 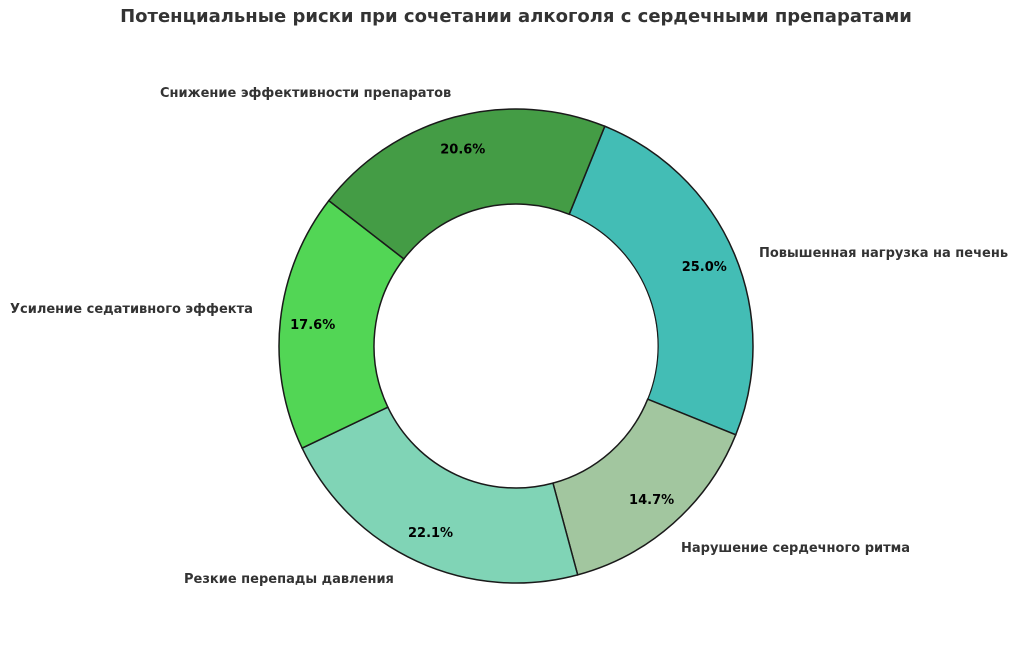 What do you see at coordinates (430, 533) in the screenshot?
I see `slice-percent-label: 22.1%` at bounding box center [430, 533].